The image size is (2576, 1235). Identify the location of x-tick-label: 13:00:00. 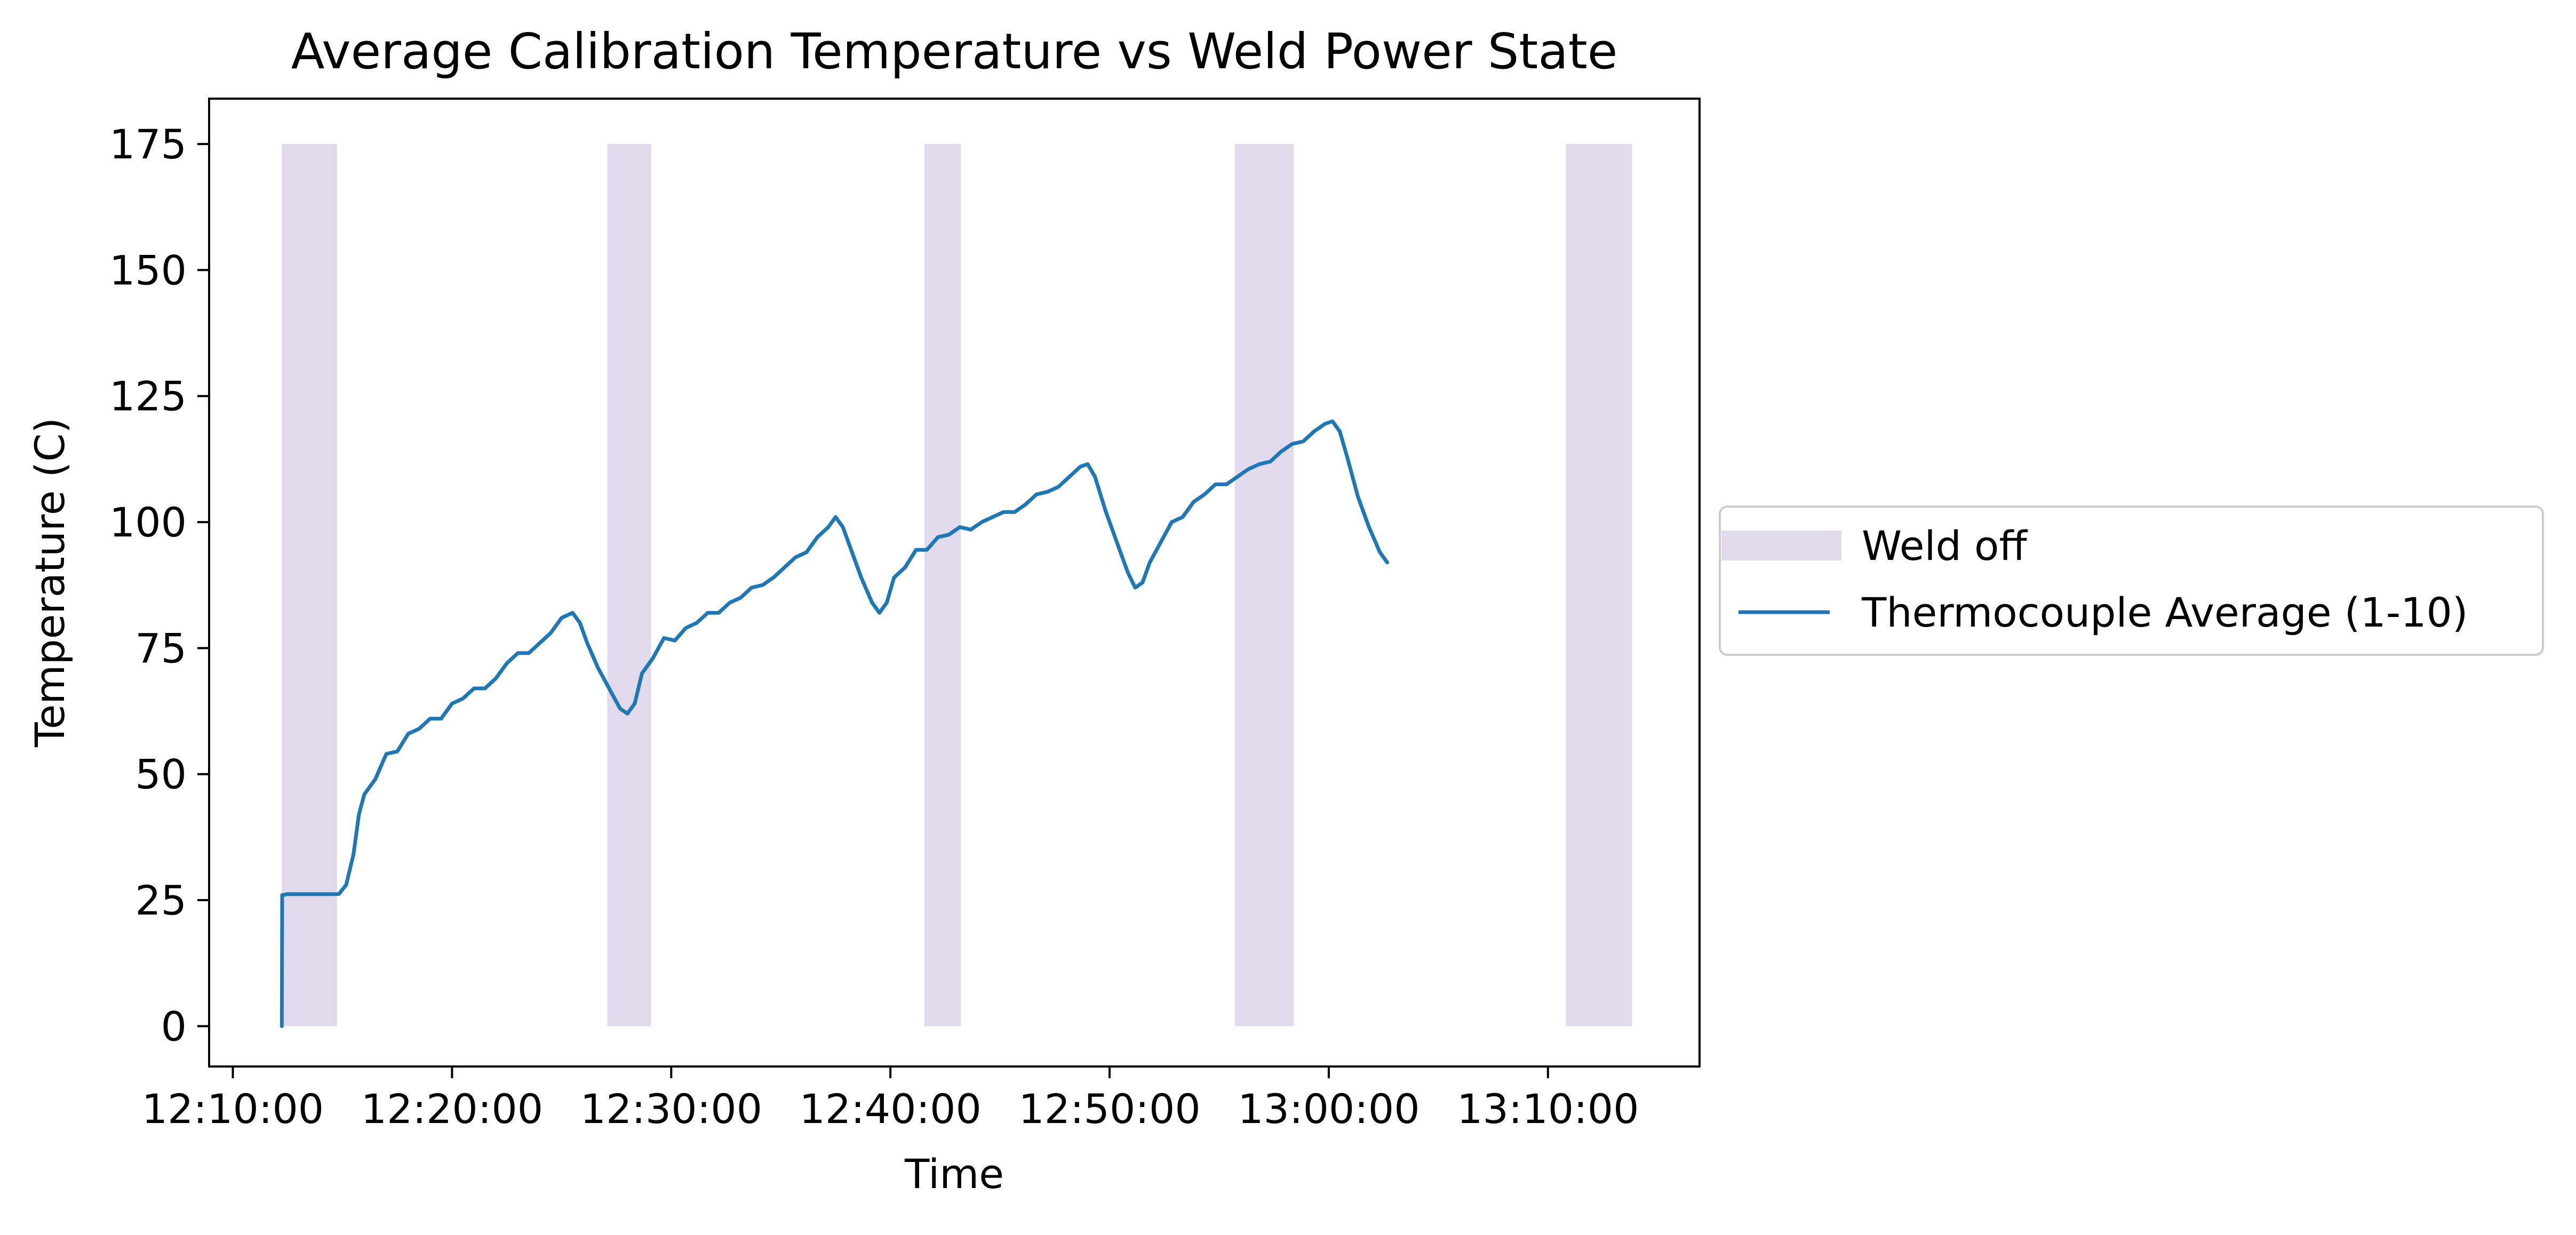
(1328, 1109).